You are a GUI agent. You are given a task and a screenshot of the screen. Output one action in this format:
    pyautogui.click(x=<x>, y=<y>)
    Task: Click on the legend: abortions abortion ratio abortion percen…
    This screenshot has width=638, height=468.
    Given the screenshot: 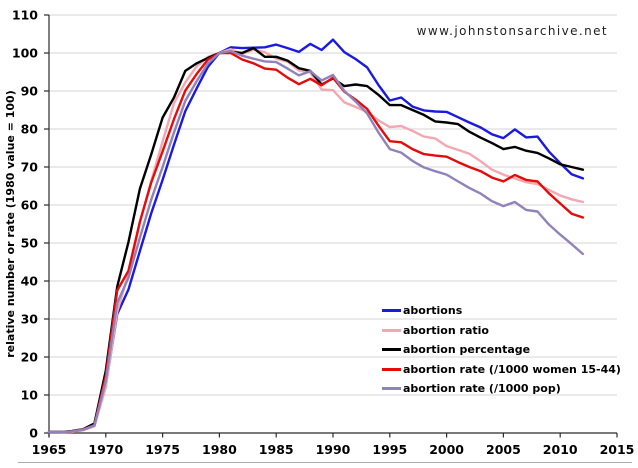 What is the action you would take?
    pyautogui.click(x=501, y=350)
    